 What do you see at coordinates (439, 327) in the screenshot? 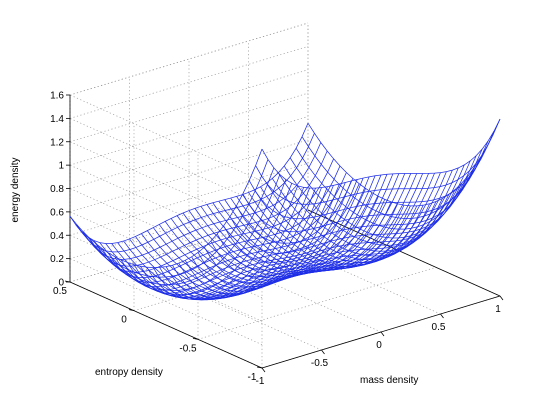
I see `x-tick-label: 0.5` at bounding box center [439, 327].